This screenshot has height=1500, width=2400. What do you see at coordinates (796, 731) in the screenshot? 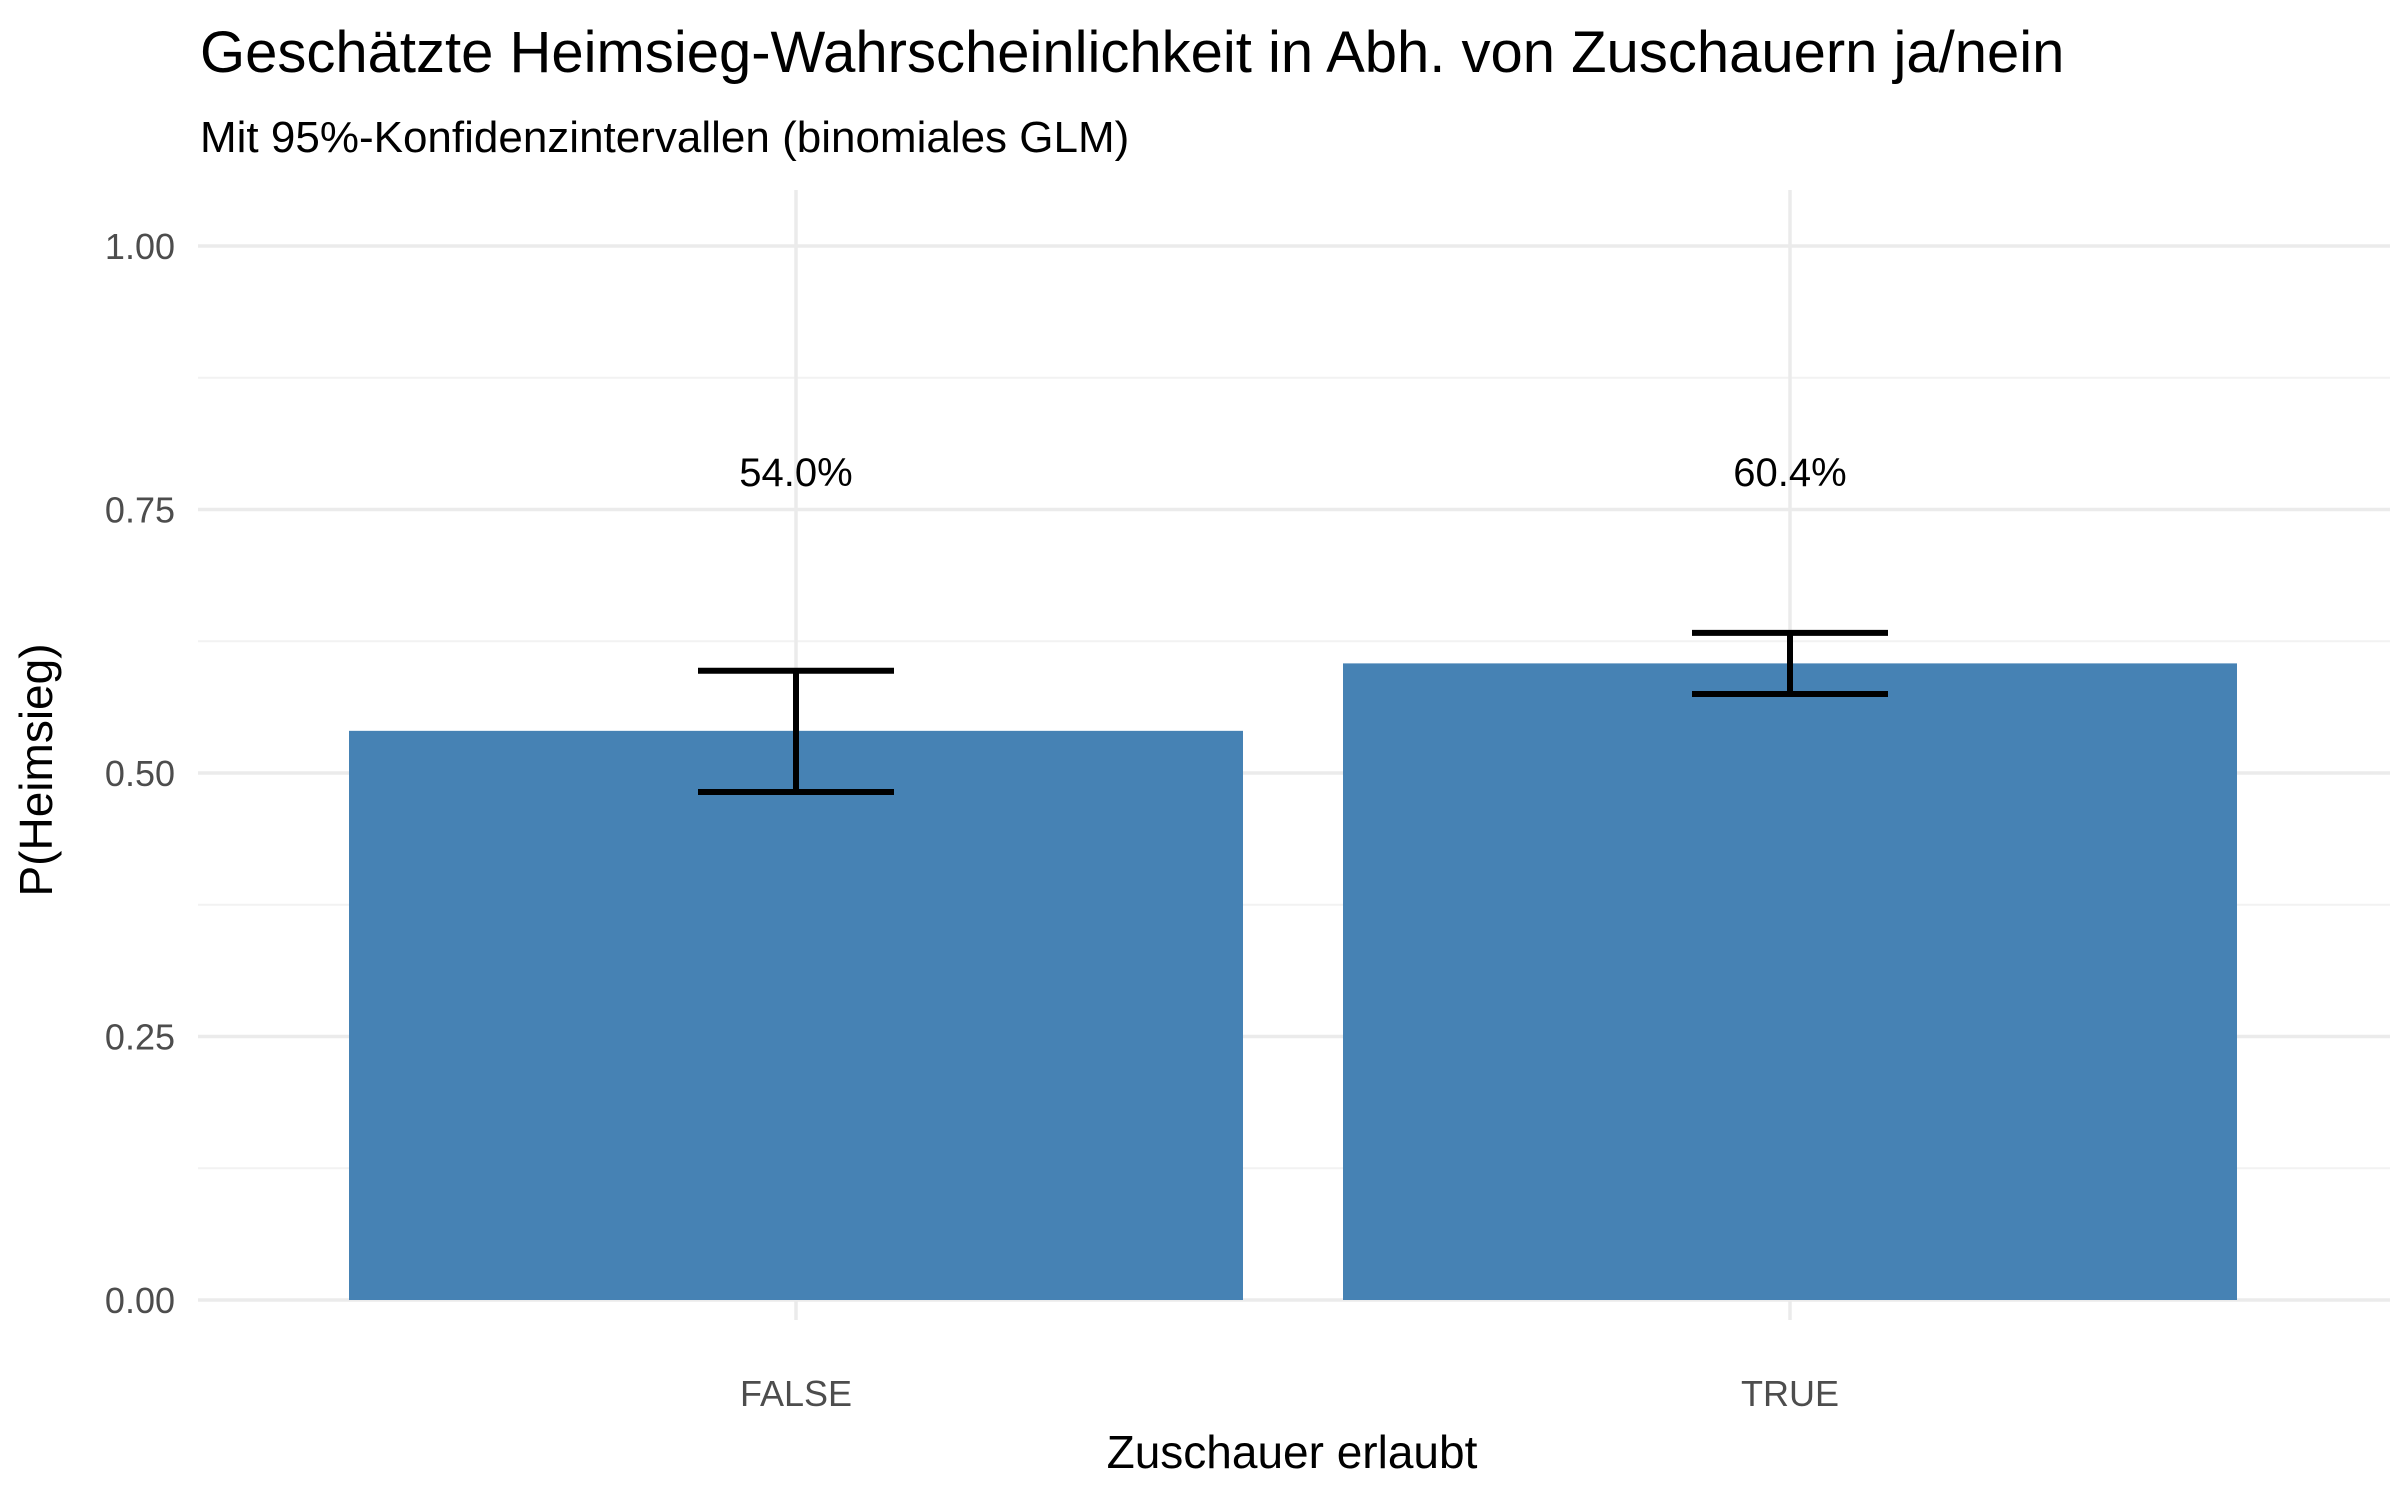
I see `error-bar-false` at bounding box center [796, 731].